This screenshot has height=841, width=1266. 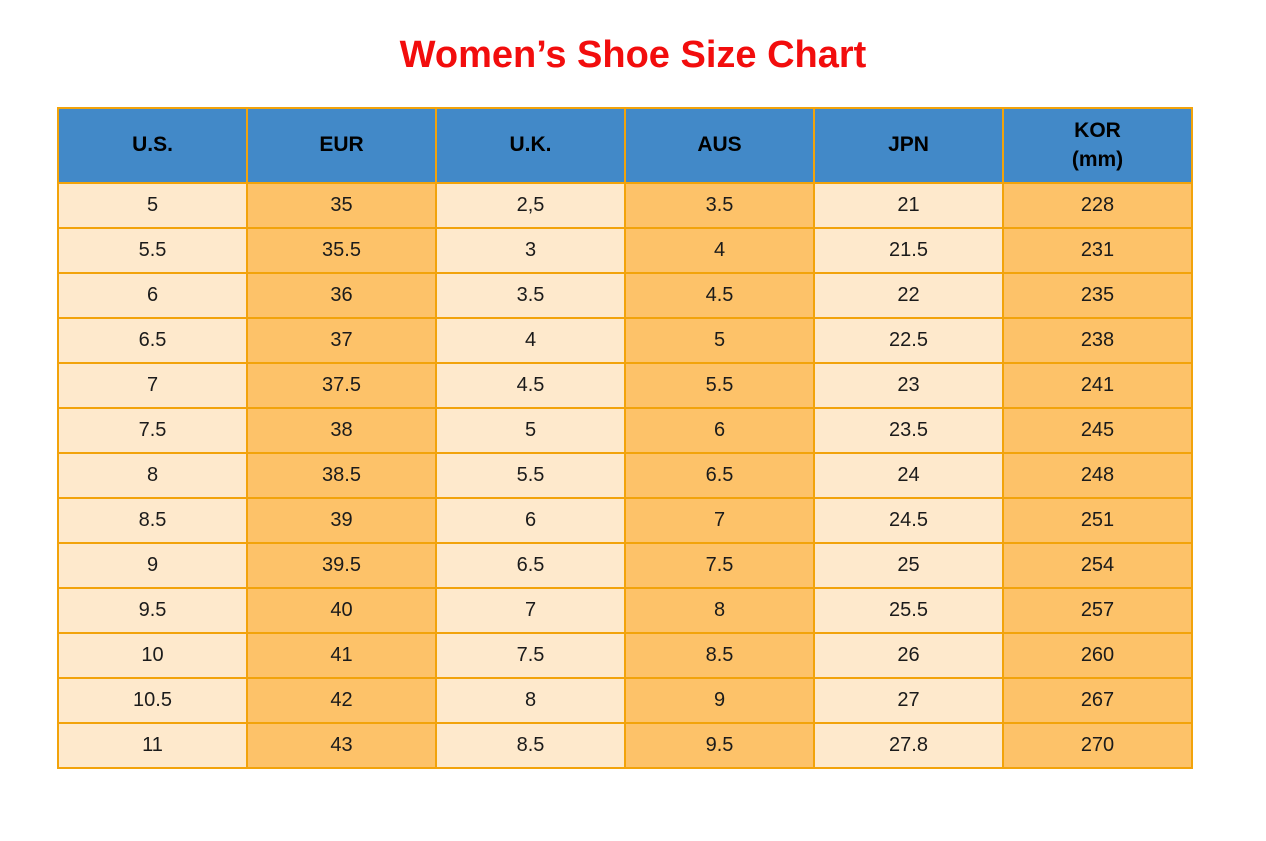 I want to click on cell-jpn: 21.5, so click(x=908, y=250).